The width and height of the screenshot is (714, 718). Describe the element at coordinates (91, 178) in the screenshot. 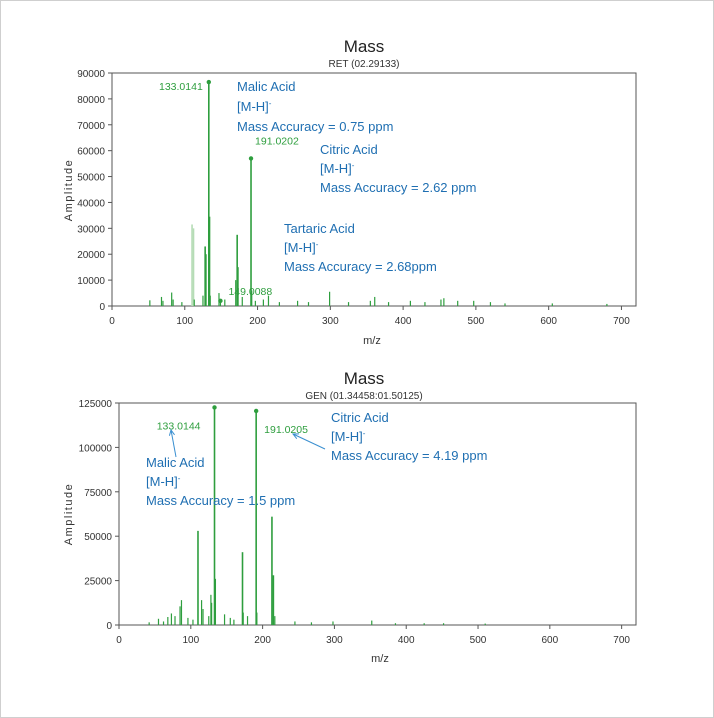

I see `chart-1-y-tick-label: 50000` at that location.